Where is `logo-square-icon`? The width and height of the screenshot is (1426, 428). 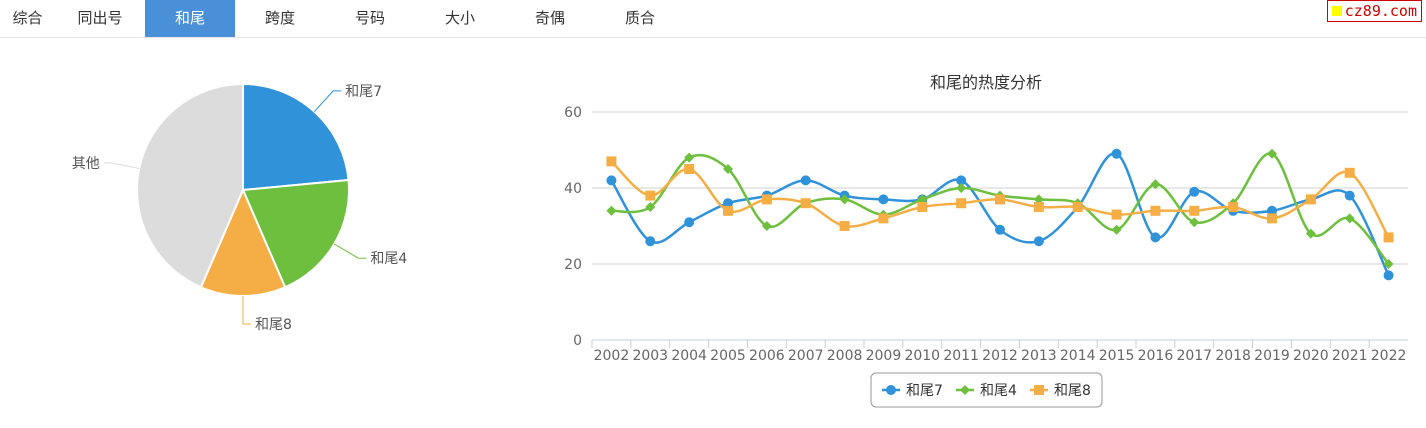
logo-square-icon is located at coordinates (1336, 11).